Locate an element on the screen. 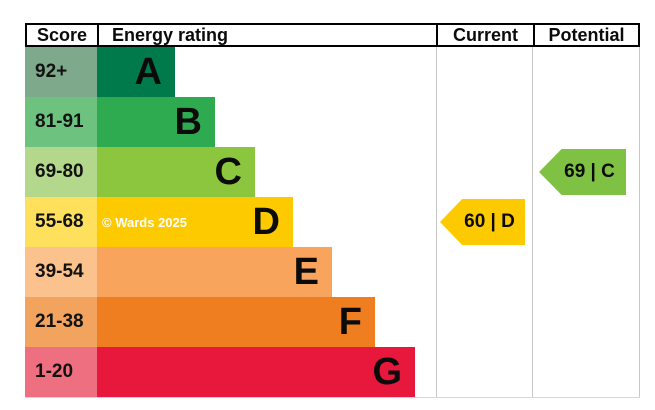 This screenshot has height=410, width=655. rating-letter: D is located at coordinates (266, 222).